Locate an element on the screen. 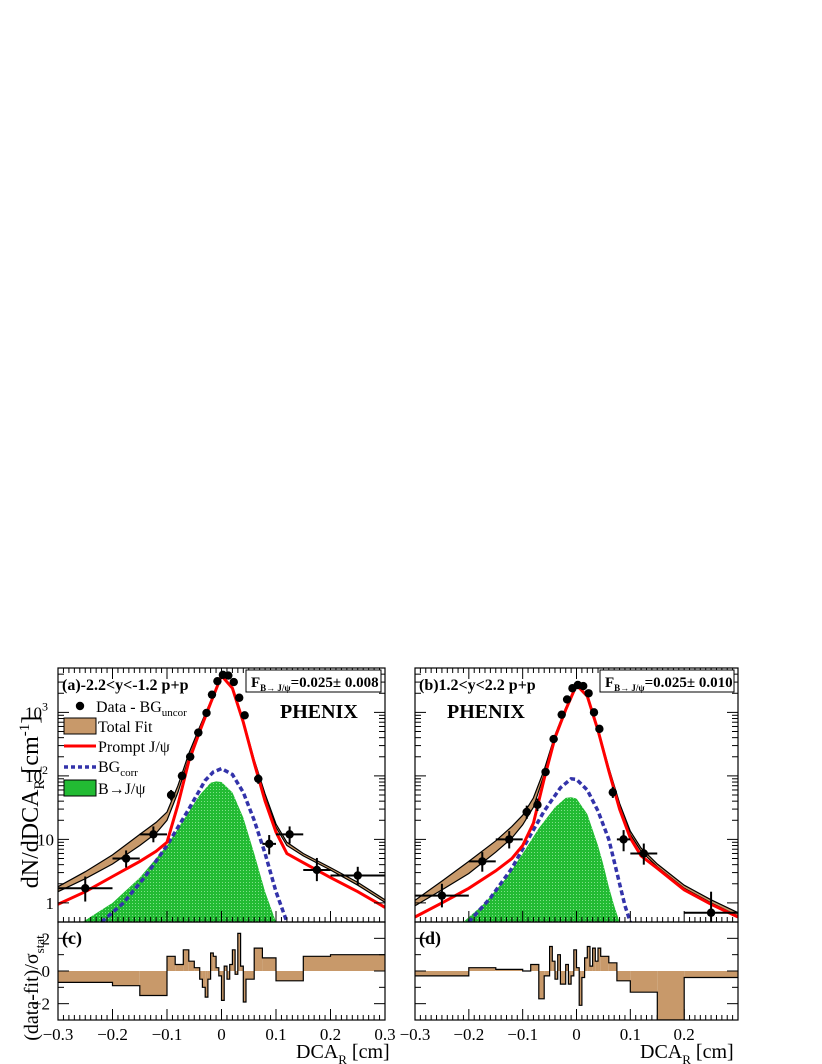 Image resolution: width=822 pixels, height=1064 pixels. y-tick-label-sup: 3 is located at coordinates (45, 706).